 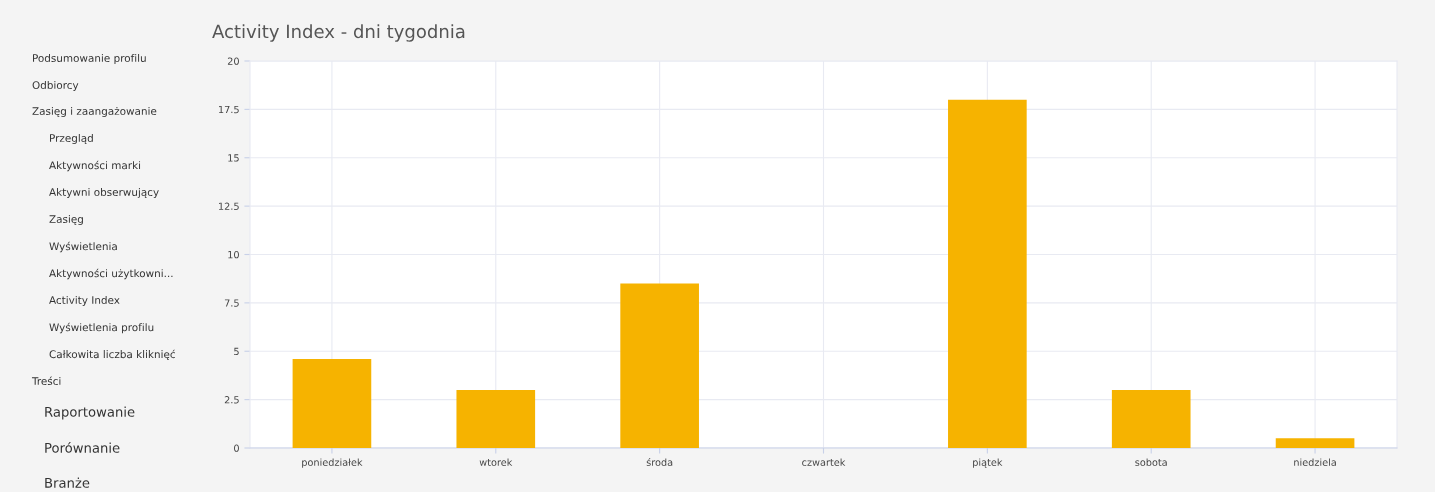 I want to click on text: Porównanie, so click(x=82, y=447).